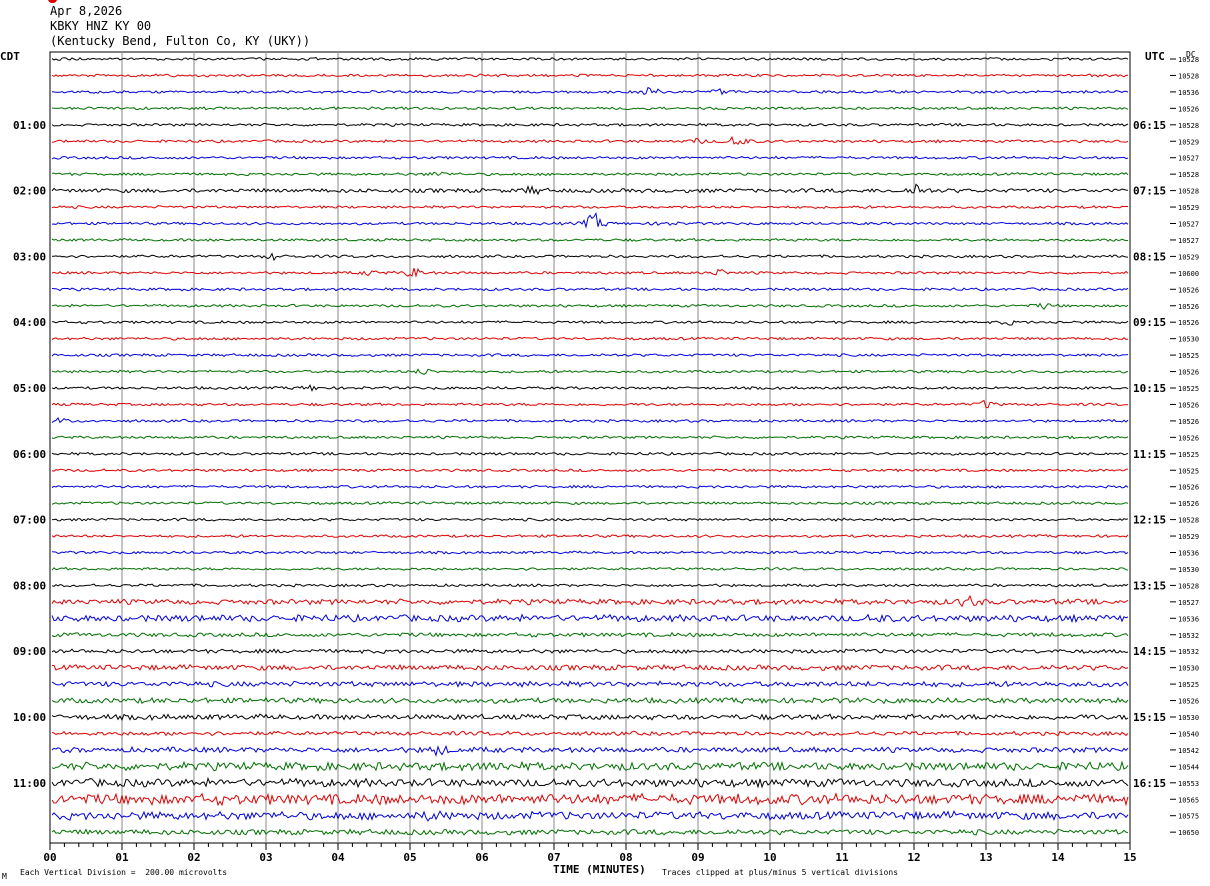  What do you see at coordinates (1188, 767) in the screenshot?
I see `dc-value-label: 10544` at bounding box center [1188, 767].